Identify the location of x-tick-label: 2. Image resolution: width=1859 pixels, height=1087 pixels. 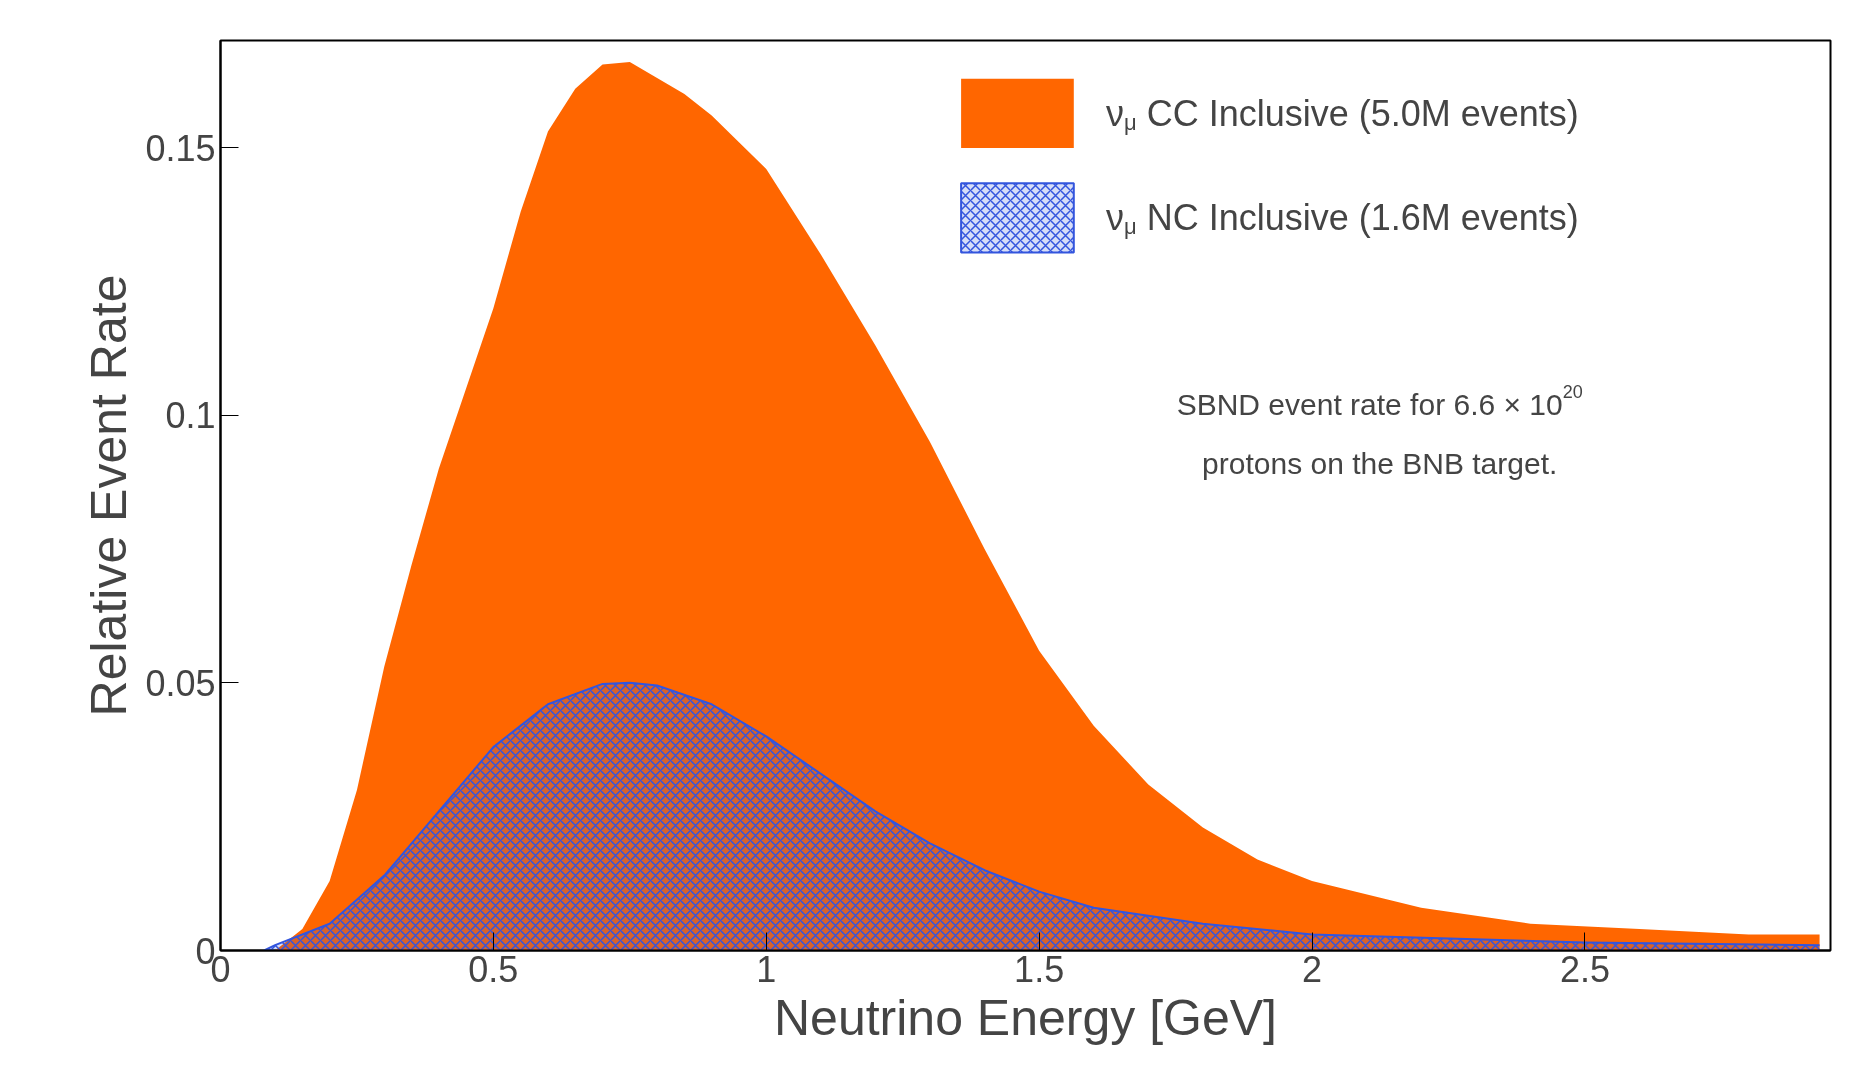
(1312, 969).